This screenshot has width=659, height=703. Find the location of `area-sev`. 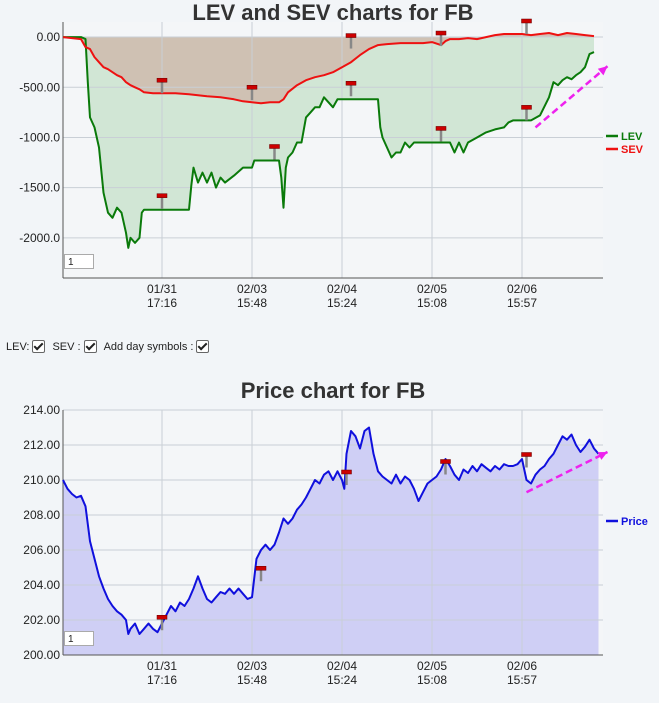

area-sev is located at coordinates (328, 68).